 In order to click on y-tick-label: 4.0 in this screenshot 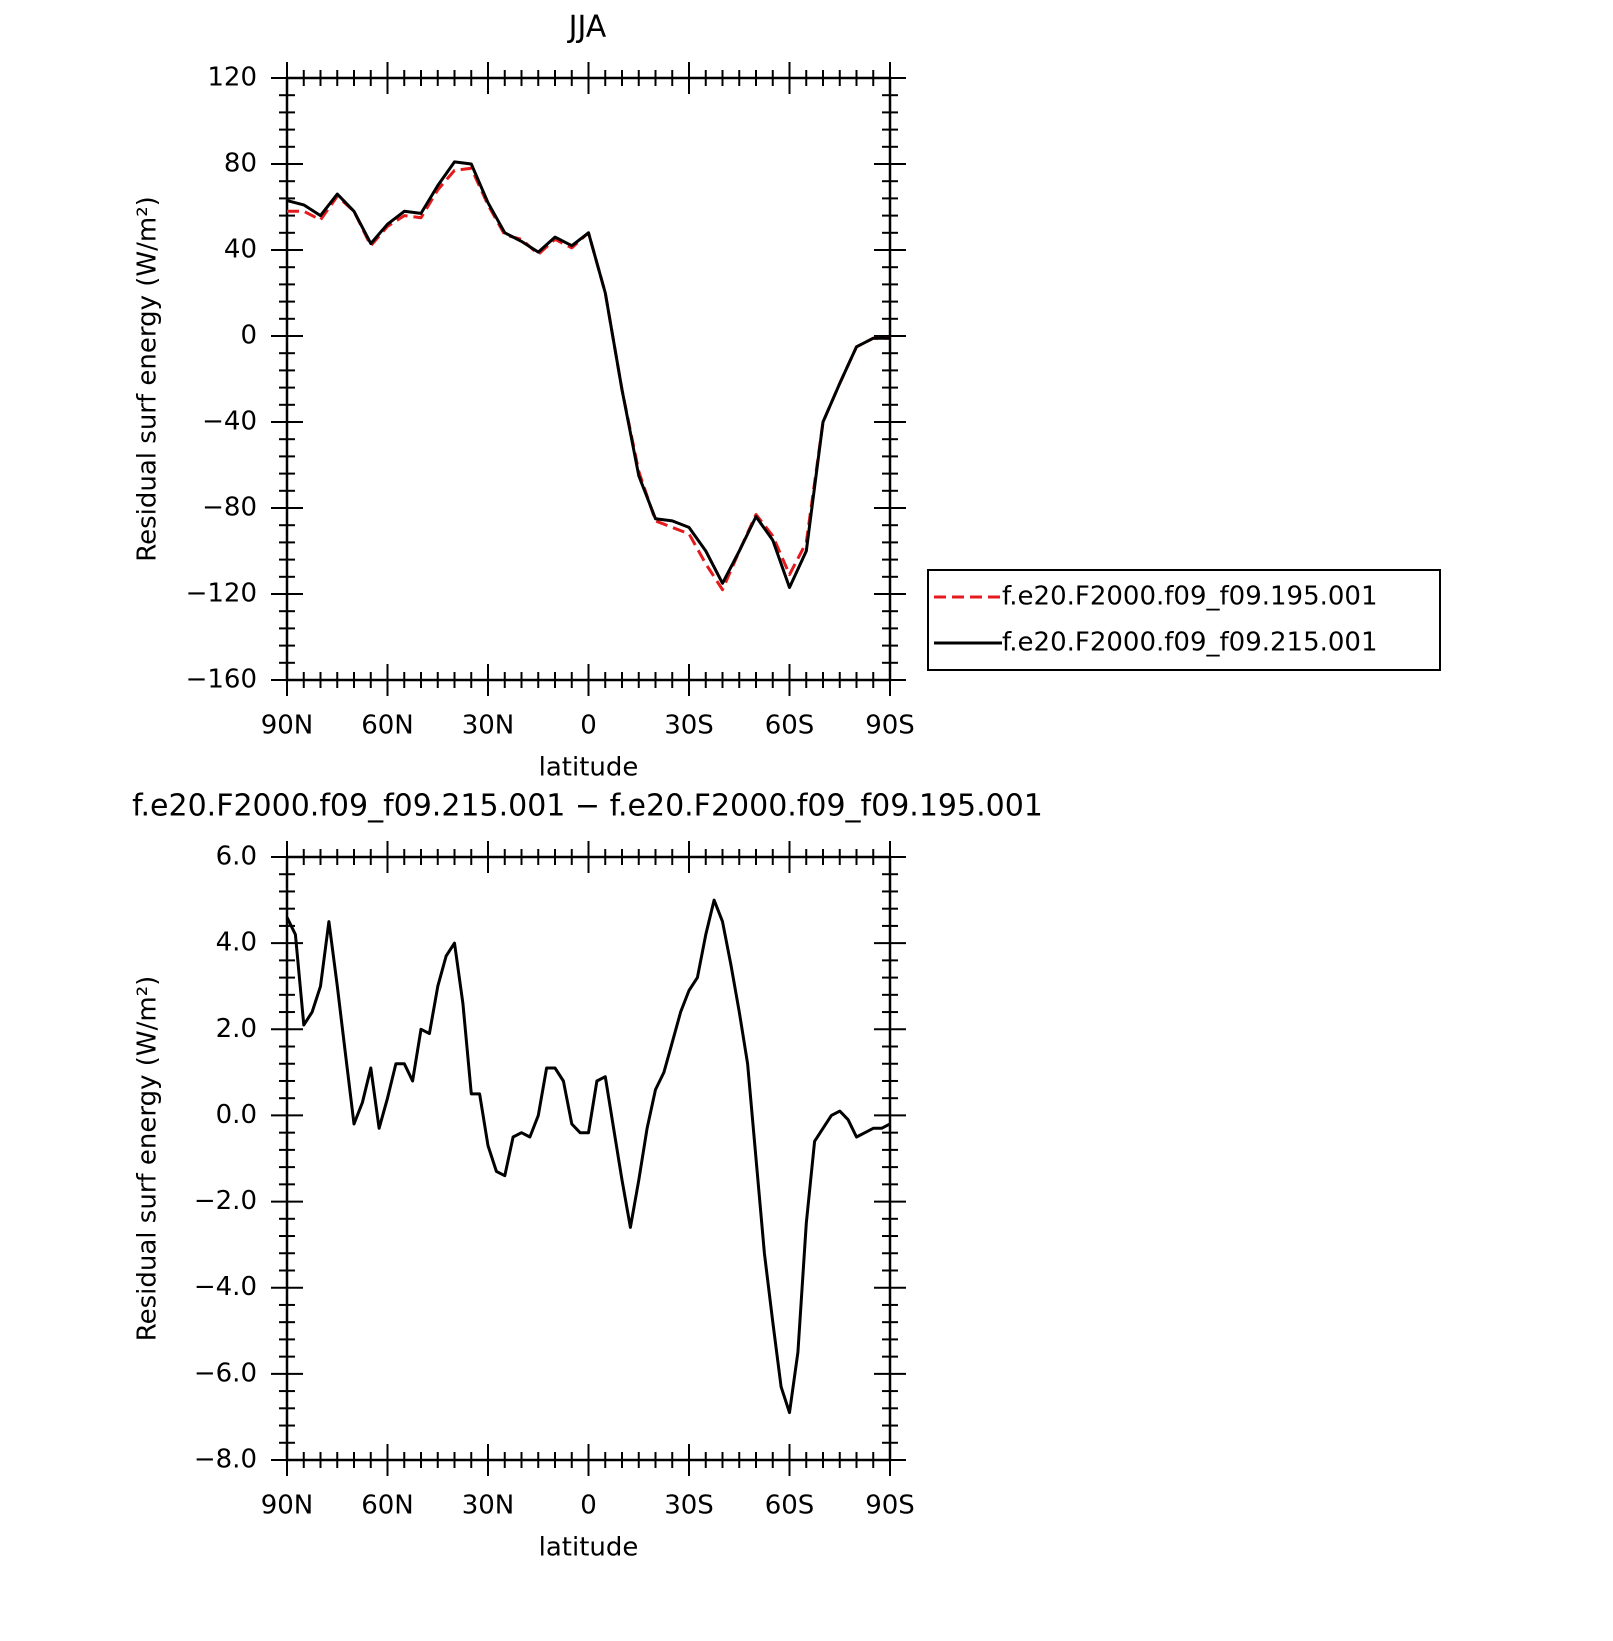, I will do `click(236, 943)`.